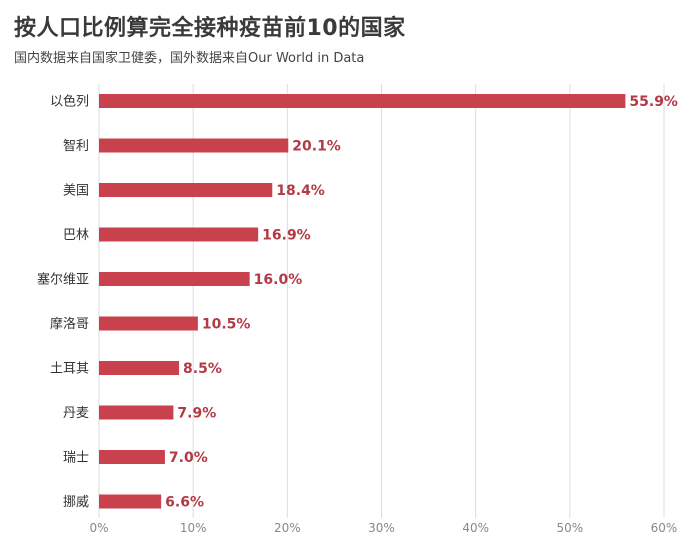 Image resolution: width=700 pixels, height=560 pixels. I want to click on x-tick-label: 60%, so click(664, 528).